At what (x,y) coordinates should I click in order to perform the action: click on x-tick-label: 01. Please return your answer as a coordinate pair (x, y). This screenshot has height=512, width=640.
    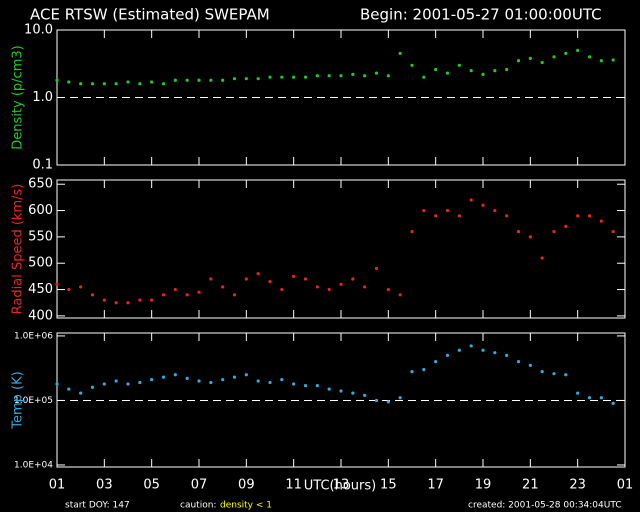
    Looking at the image, I should click on (57, 485).